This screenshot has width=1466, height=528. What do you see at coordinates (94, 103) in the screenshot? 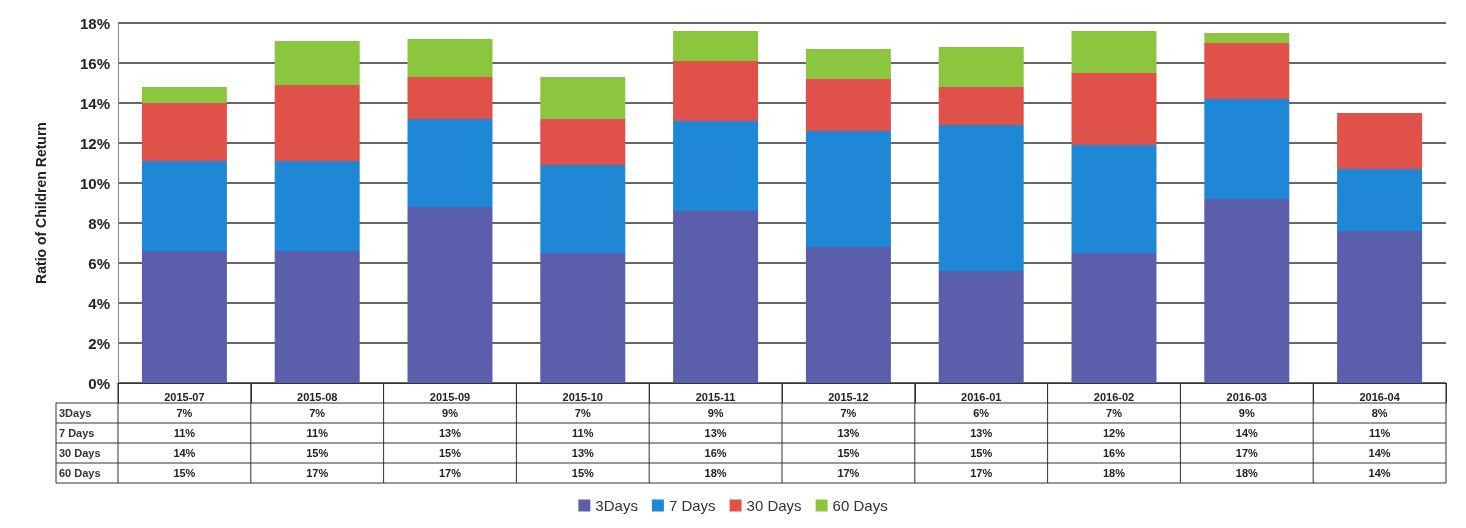
I see `y-tick-label: 14%` at bounding box center [94, 103].